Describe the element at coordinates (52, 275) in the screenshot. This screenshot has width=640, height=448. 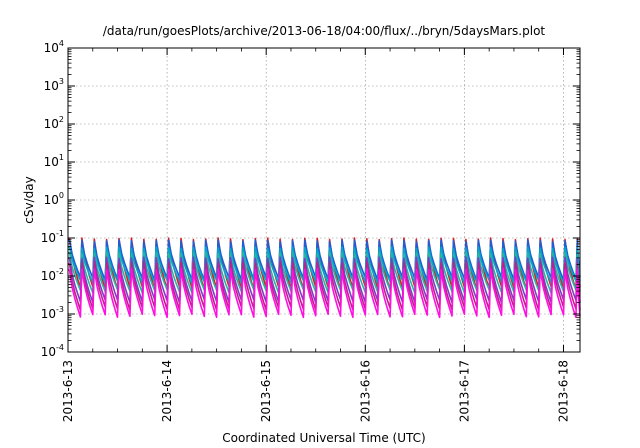
I see `y-tick-label: 10⁻²` at that location.